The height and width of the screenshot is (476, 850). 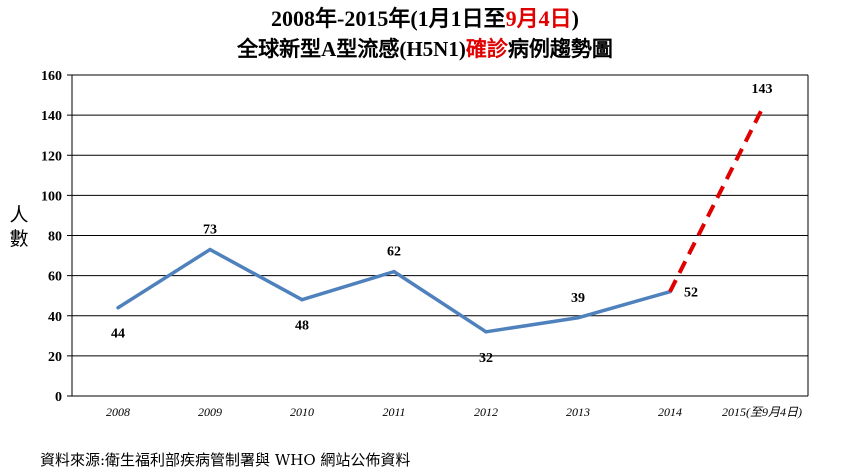 I want to click on x-tick-label: 2008, so click(x=118, y=412).